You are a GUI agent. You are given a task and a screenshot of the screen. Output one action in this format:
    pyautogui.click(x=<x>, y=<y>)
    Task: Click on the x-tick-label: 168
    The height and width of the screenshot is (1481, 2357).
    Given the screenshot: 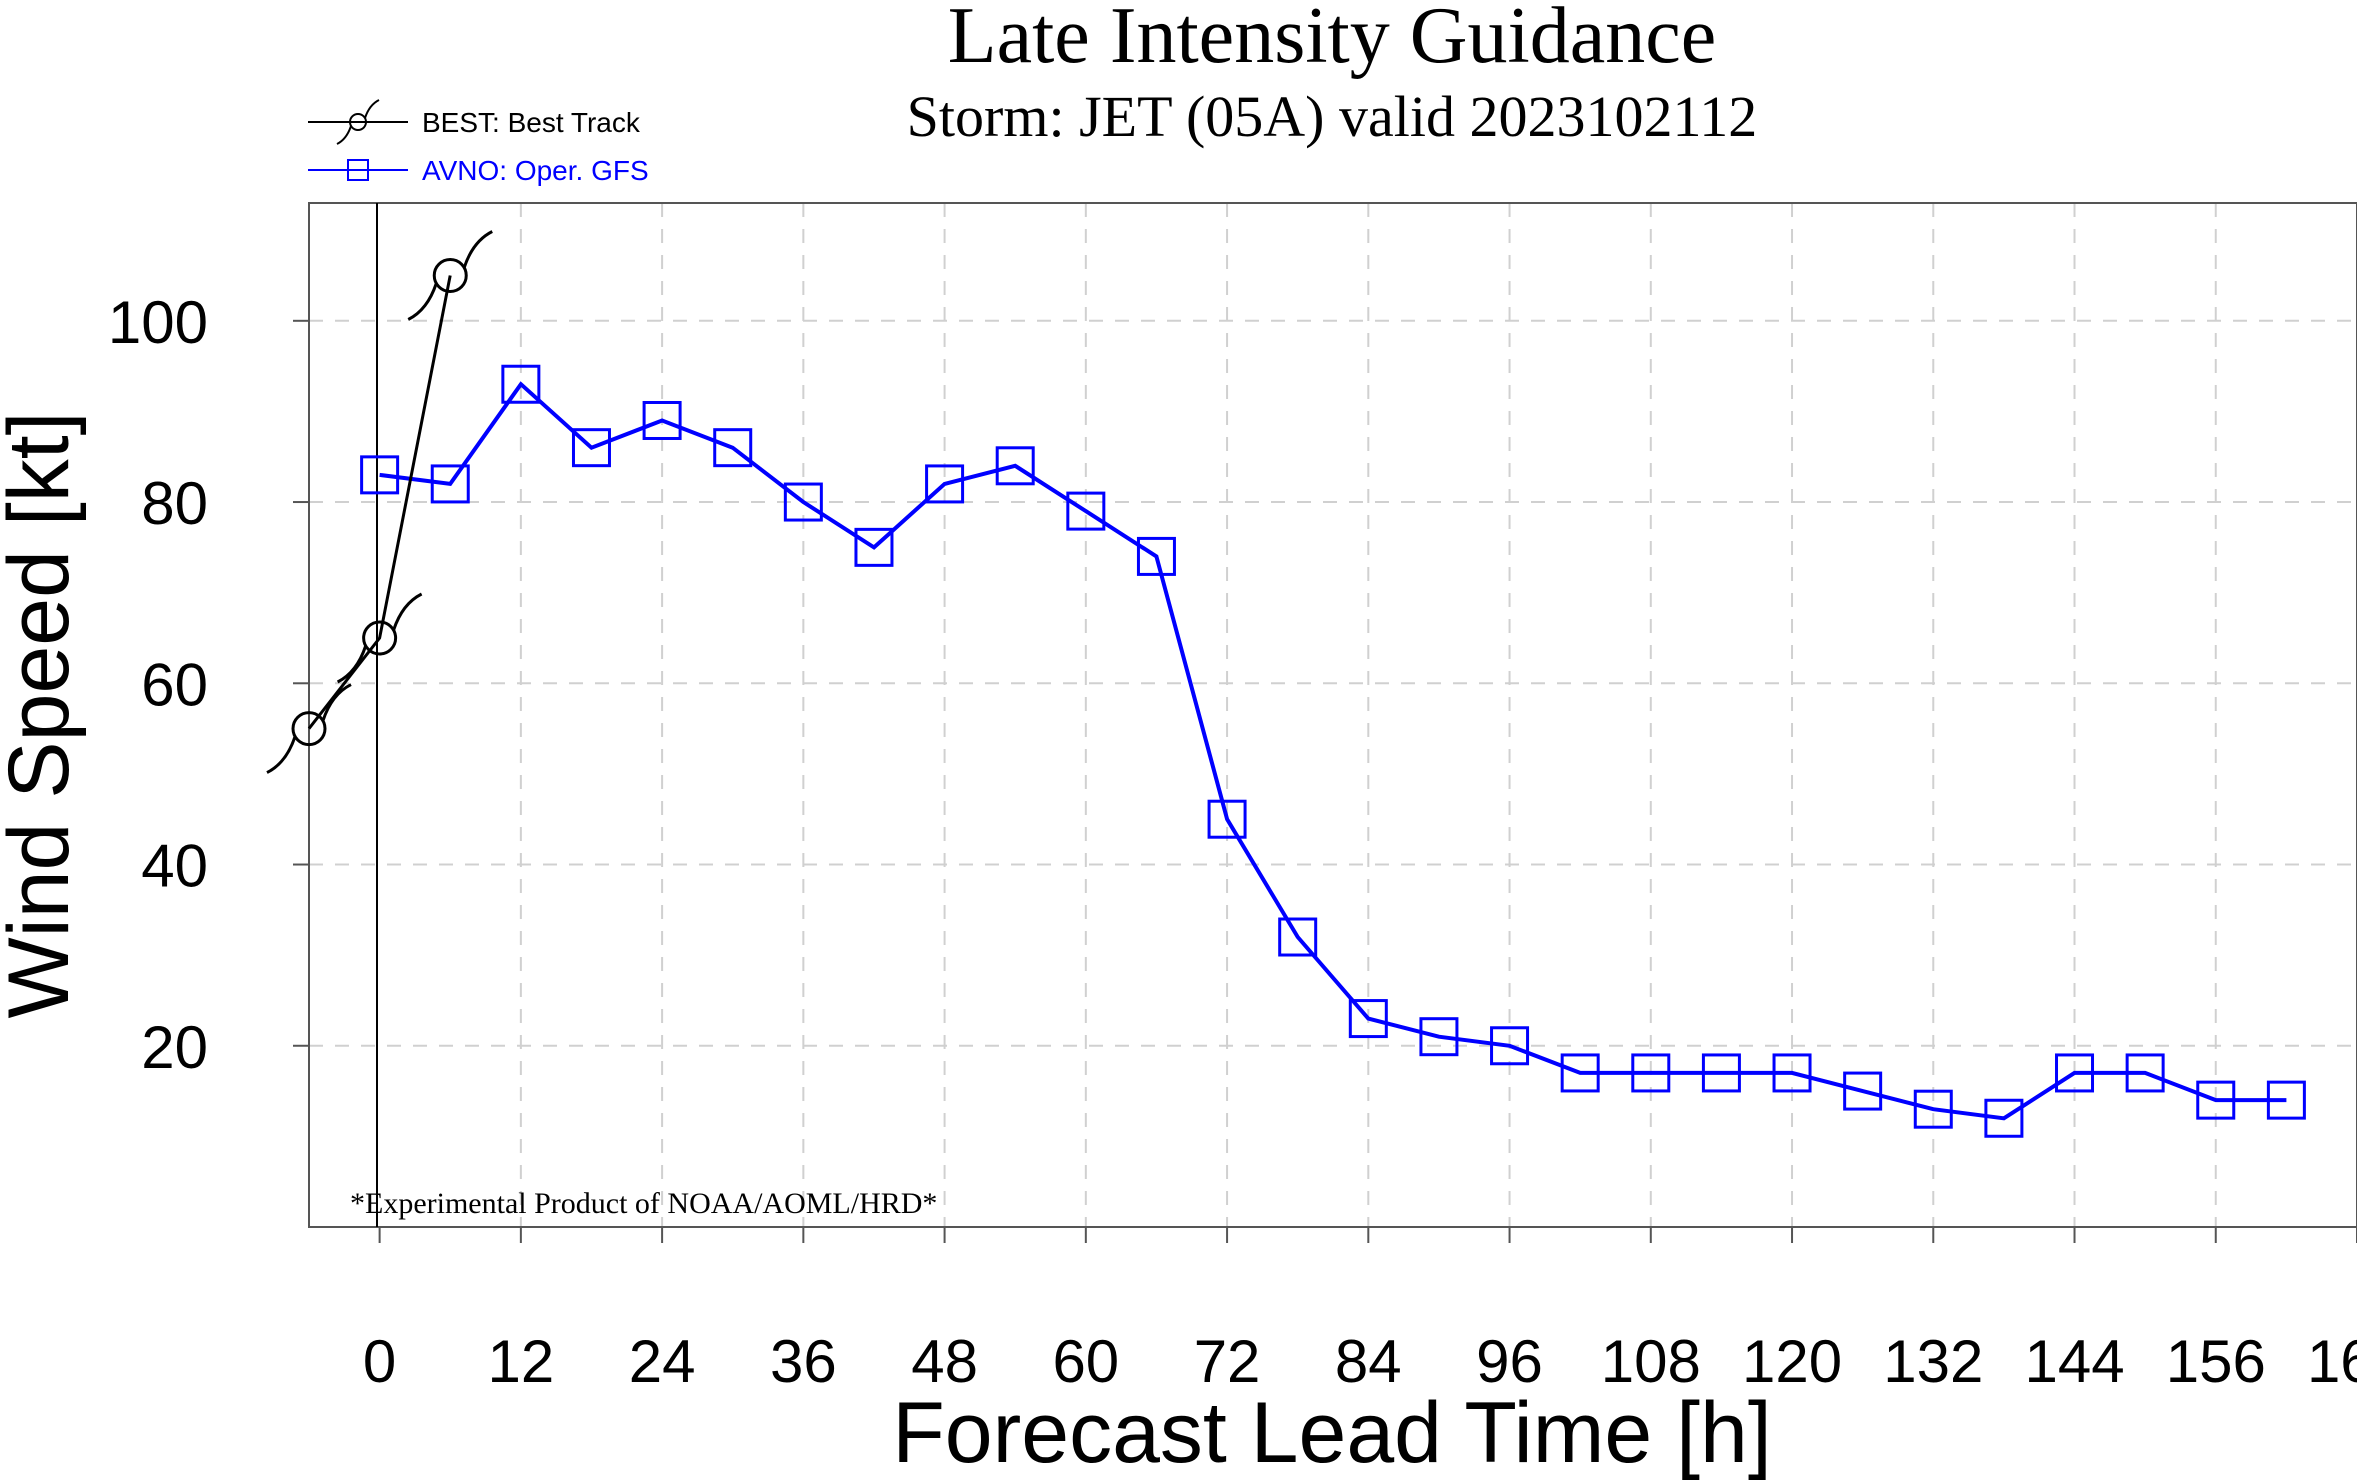 What is the action you would take?
    pyautogui.click(x=2332, y=1361)
    